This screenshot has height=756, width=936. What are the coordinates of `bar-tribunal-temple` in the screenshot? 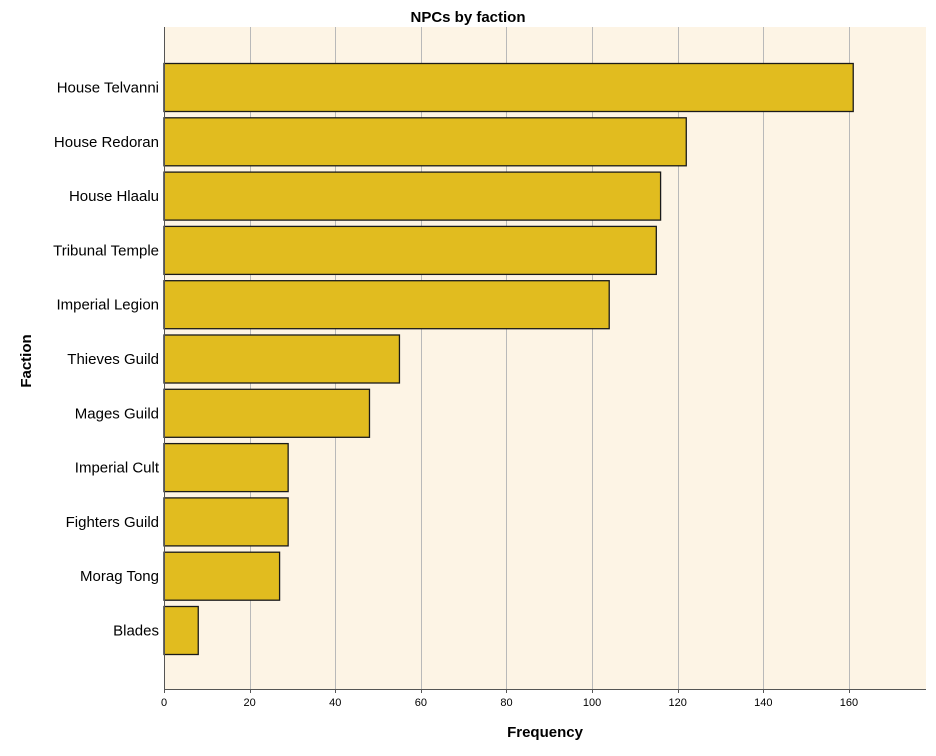 It's located at (410, 250).